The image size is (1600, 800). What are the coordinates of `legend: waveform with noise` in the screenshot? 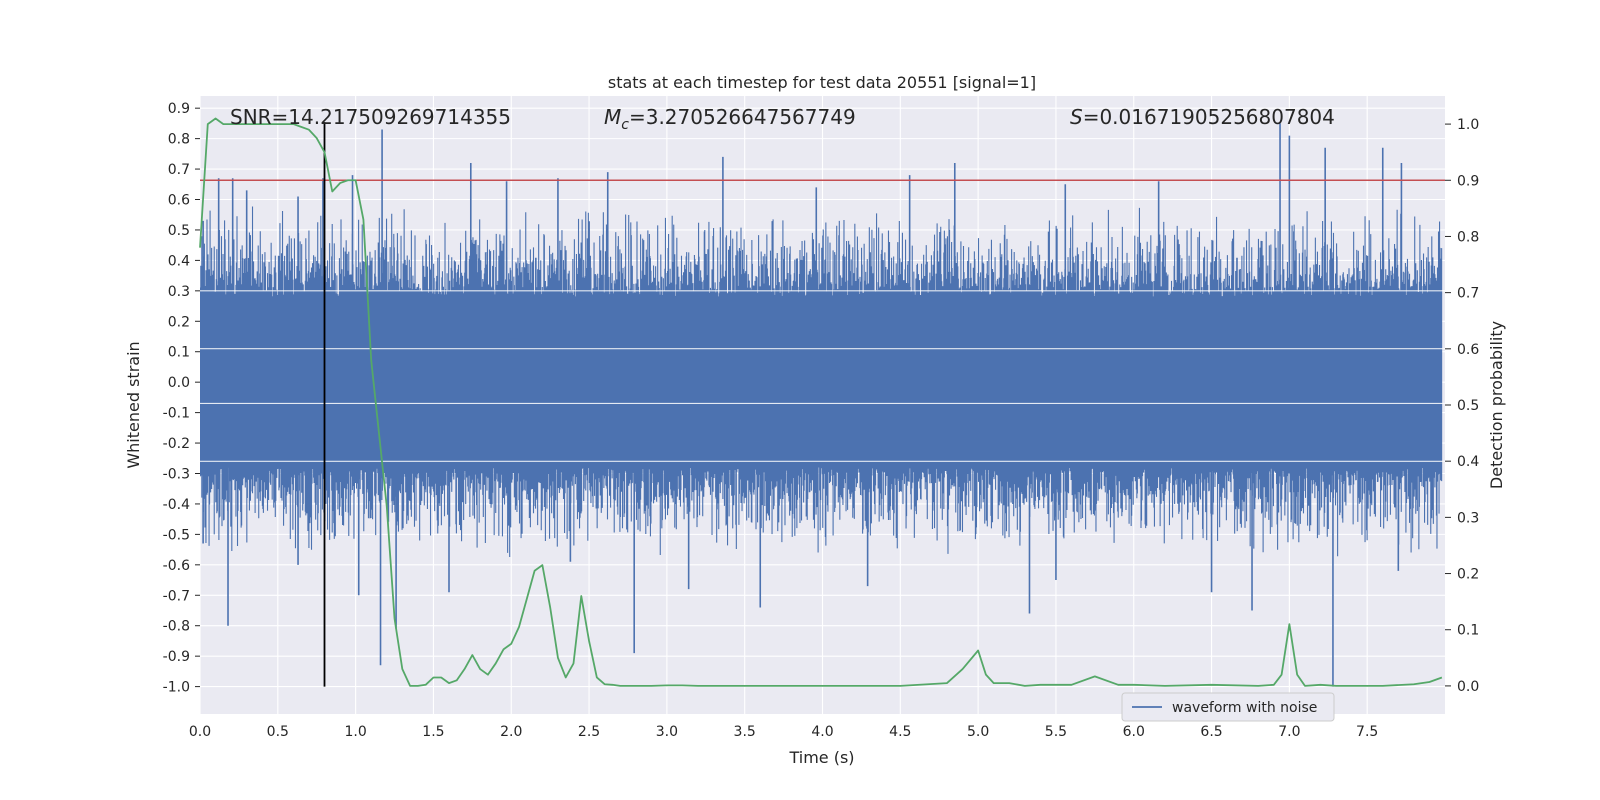 It's located at (1228, 707).